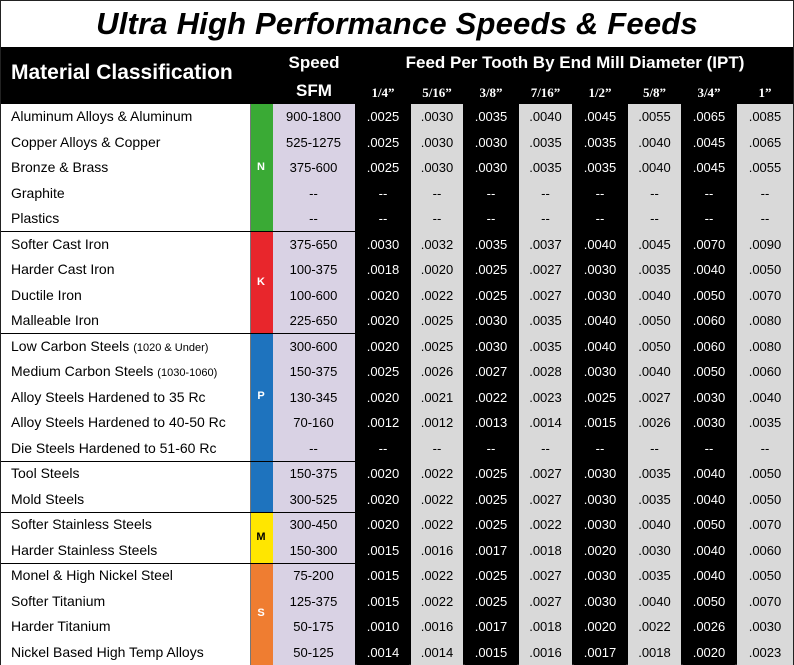  What do you see at coordinates (81, 524) in the screenshot?
I see `material-name-text: Softer Stainless Steels` at bounding box center [81, 524].